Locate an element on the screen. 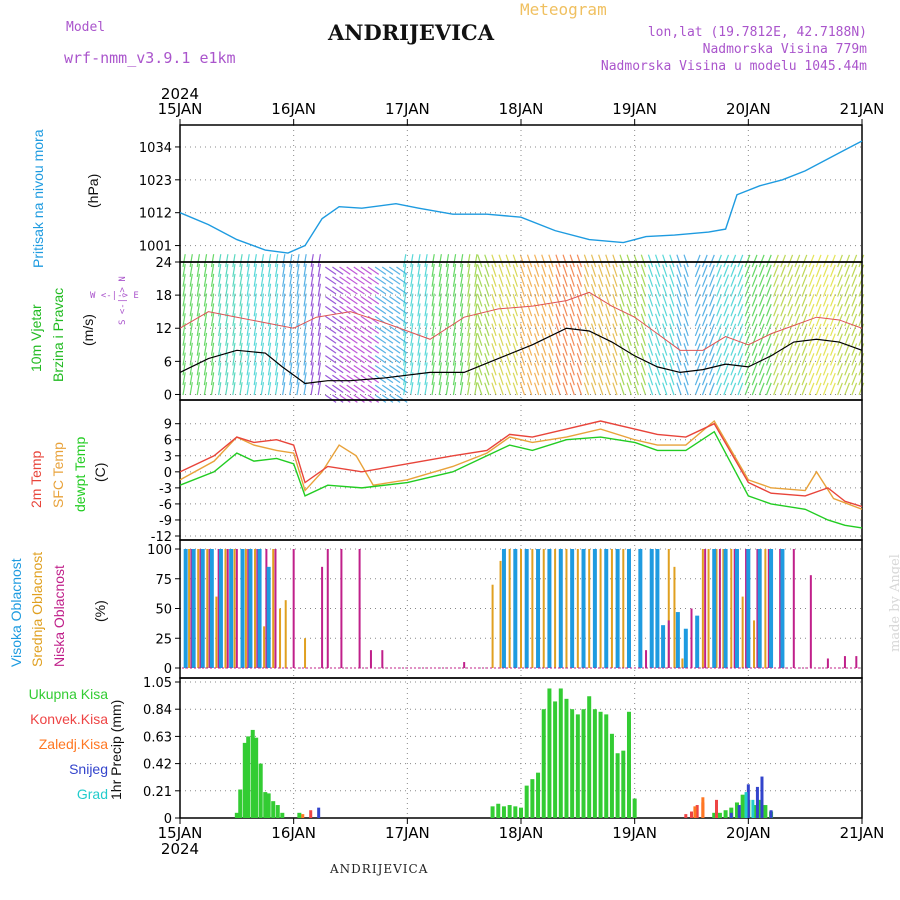  dewpt-line is located at coordinates (521, 479).